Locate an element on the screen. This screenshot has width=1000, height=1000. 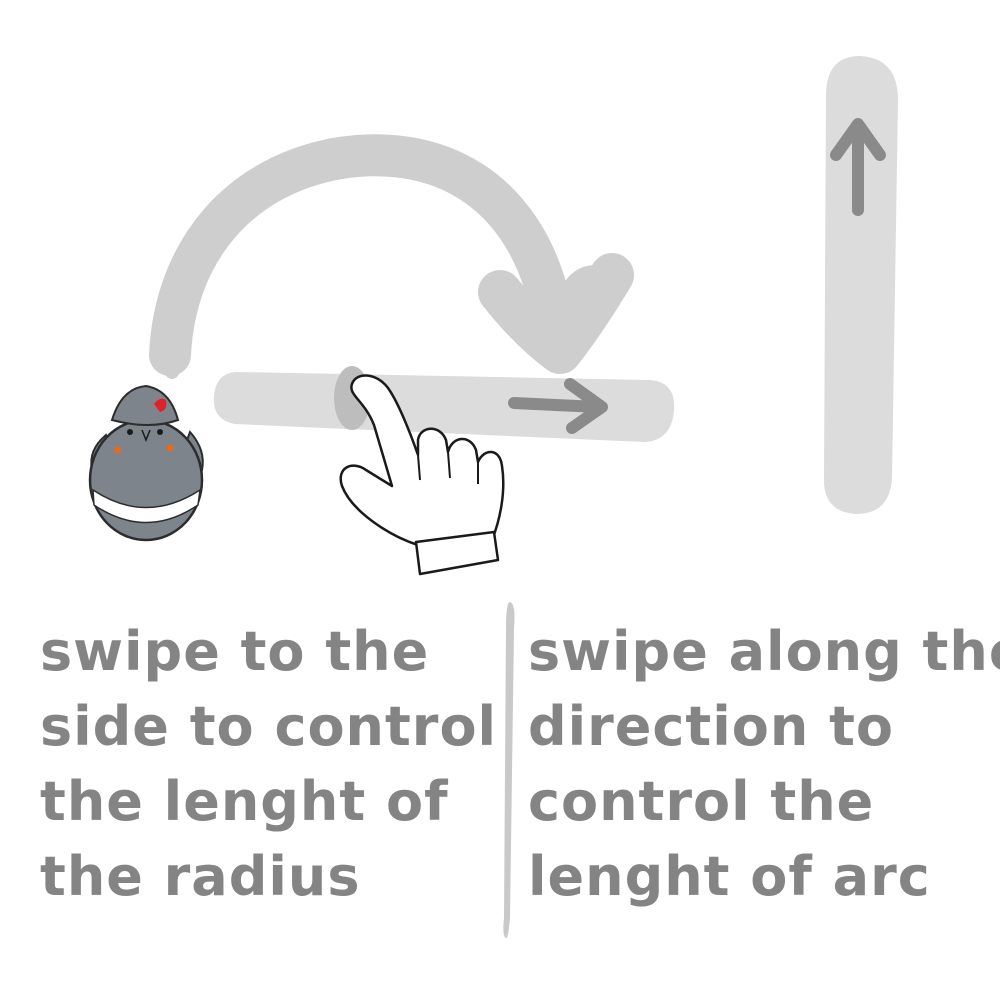
arc-instruction-line: lenght of arc is located at coordinates (729, 876).